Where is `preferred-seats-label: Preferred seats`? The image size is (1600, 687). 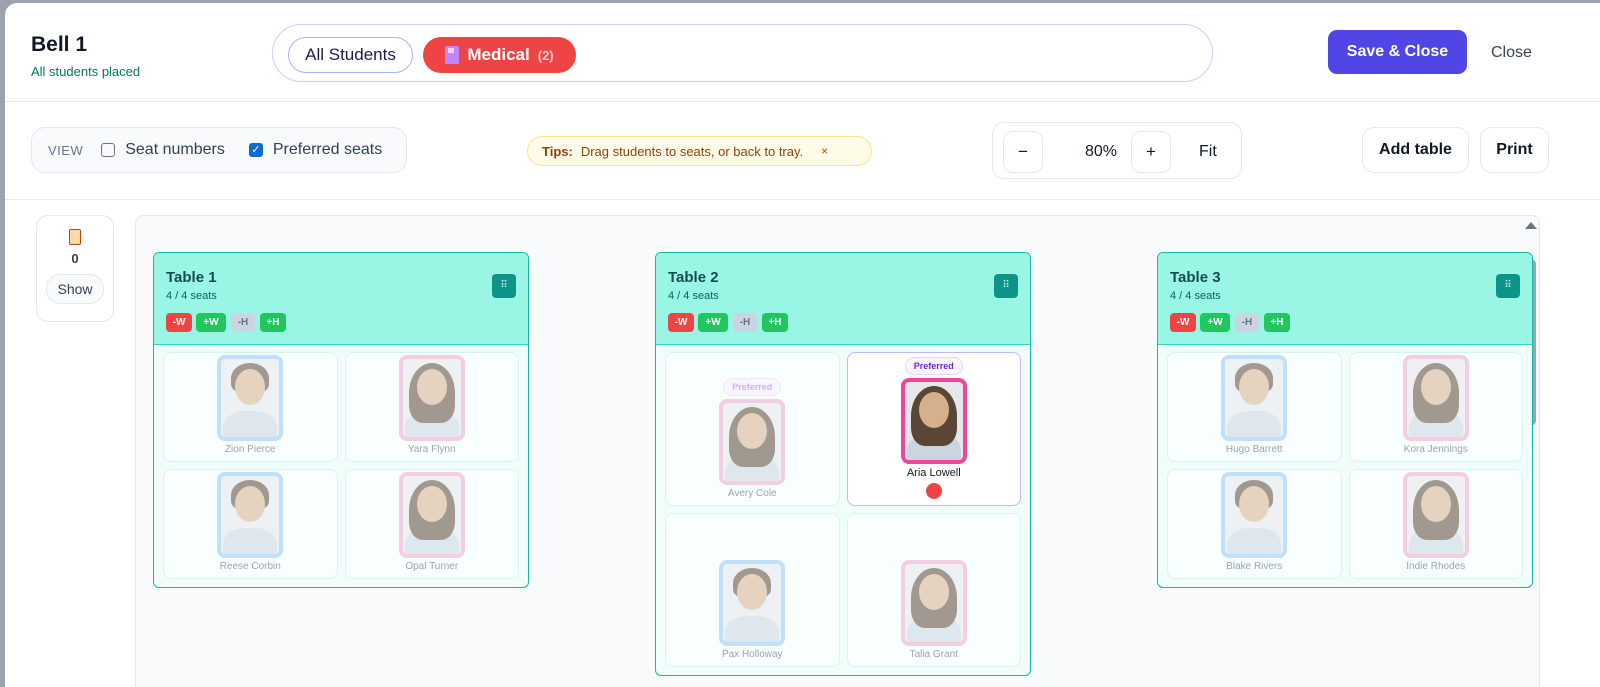
preferred-seats-label: Preferred seats is located at coordinates (327, 149).